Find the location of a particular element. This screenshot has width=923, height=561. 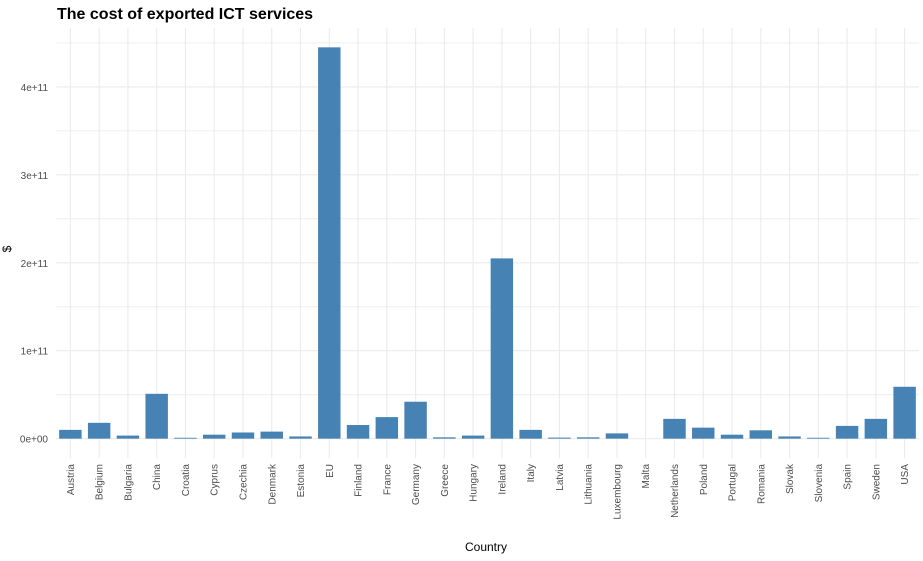

bar-belgium is located at coordinates (99, 430).